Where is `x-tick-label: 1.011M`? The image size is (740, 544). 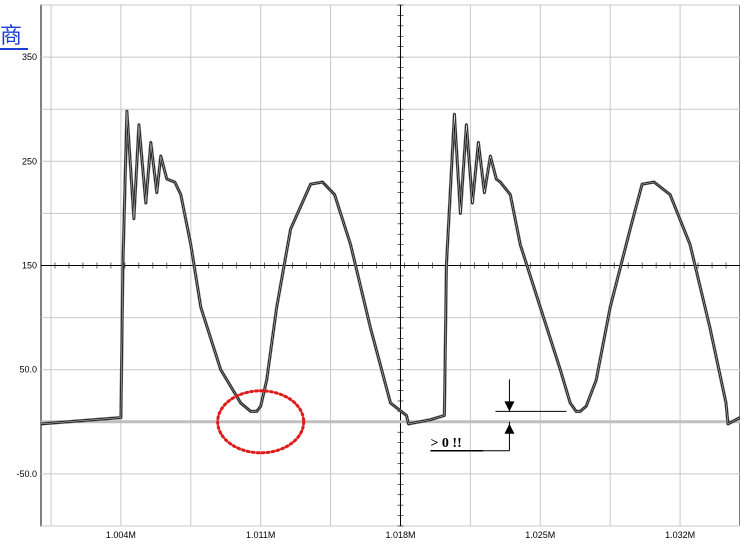
x-tick-label: 1.011M is located at coordinates (260, 535).